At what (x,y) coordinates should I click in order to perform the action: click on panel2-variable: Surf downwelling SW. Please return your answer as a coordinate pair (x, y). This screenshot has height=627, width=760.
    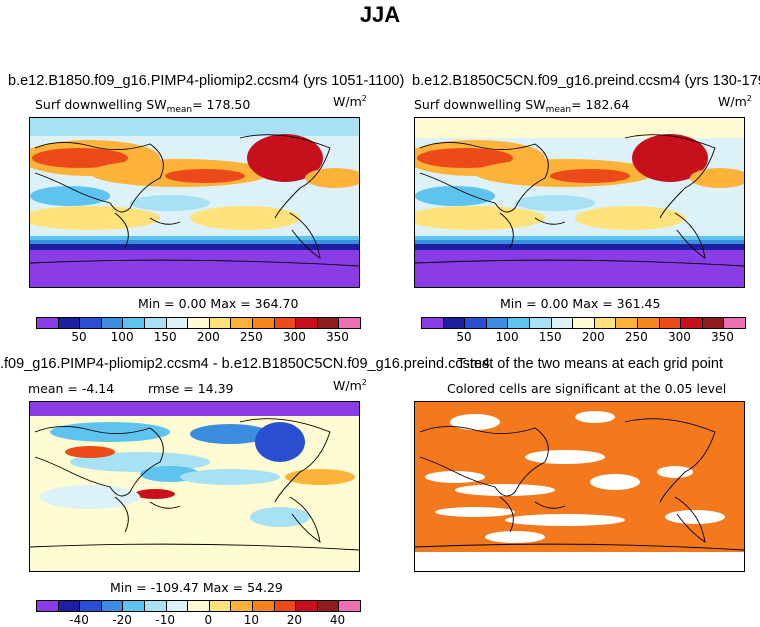
    Looking at the image, I should click on (480, 104).